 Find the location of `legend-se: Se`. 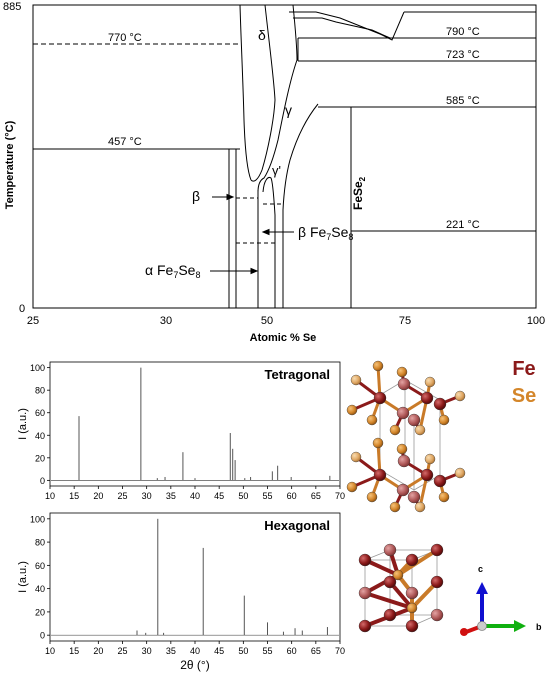

legend-se: Se is located at coordinates (524, 396).